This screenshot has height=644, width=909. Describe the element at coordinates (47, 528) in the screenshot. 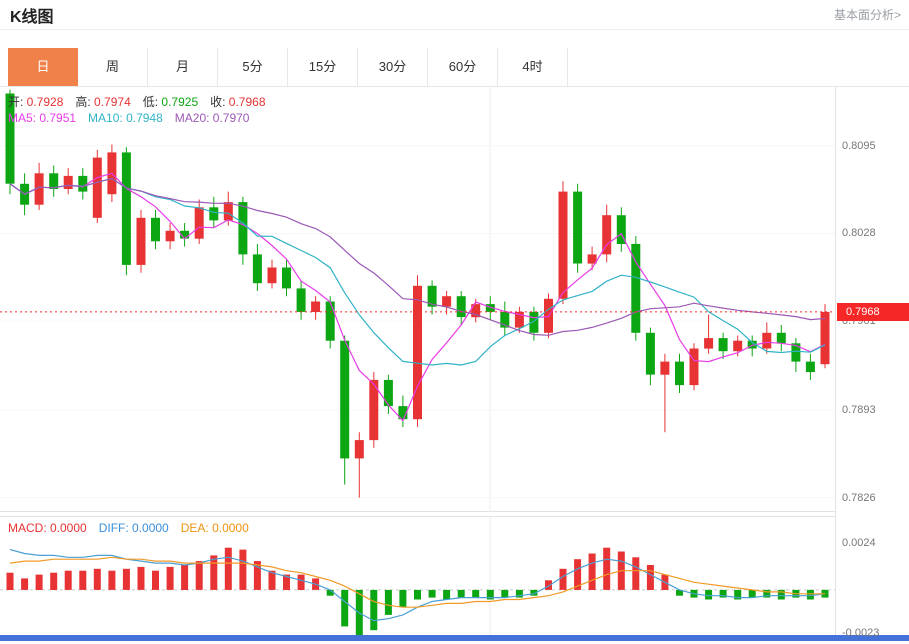

I see `legend-item: MACD: 0.0000` at that location.